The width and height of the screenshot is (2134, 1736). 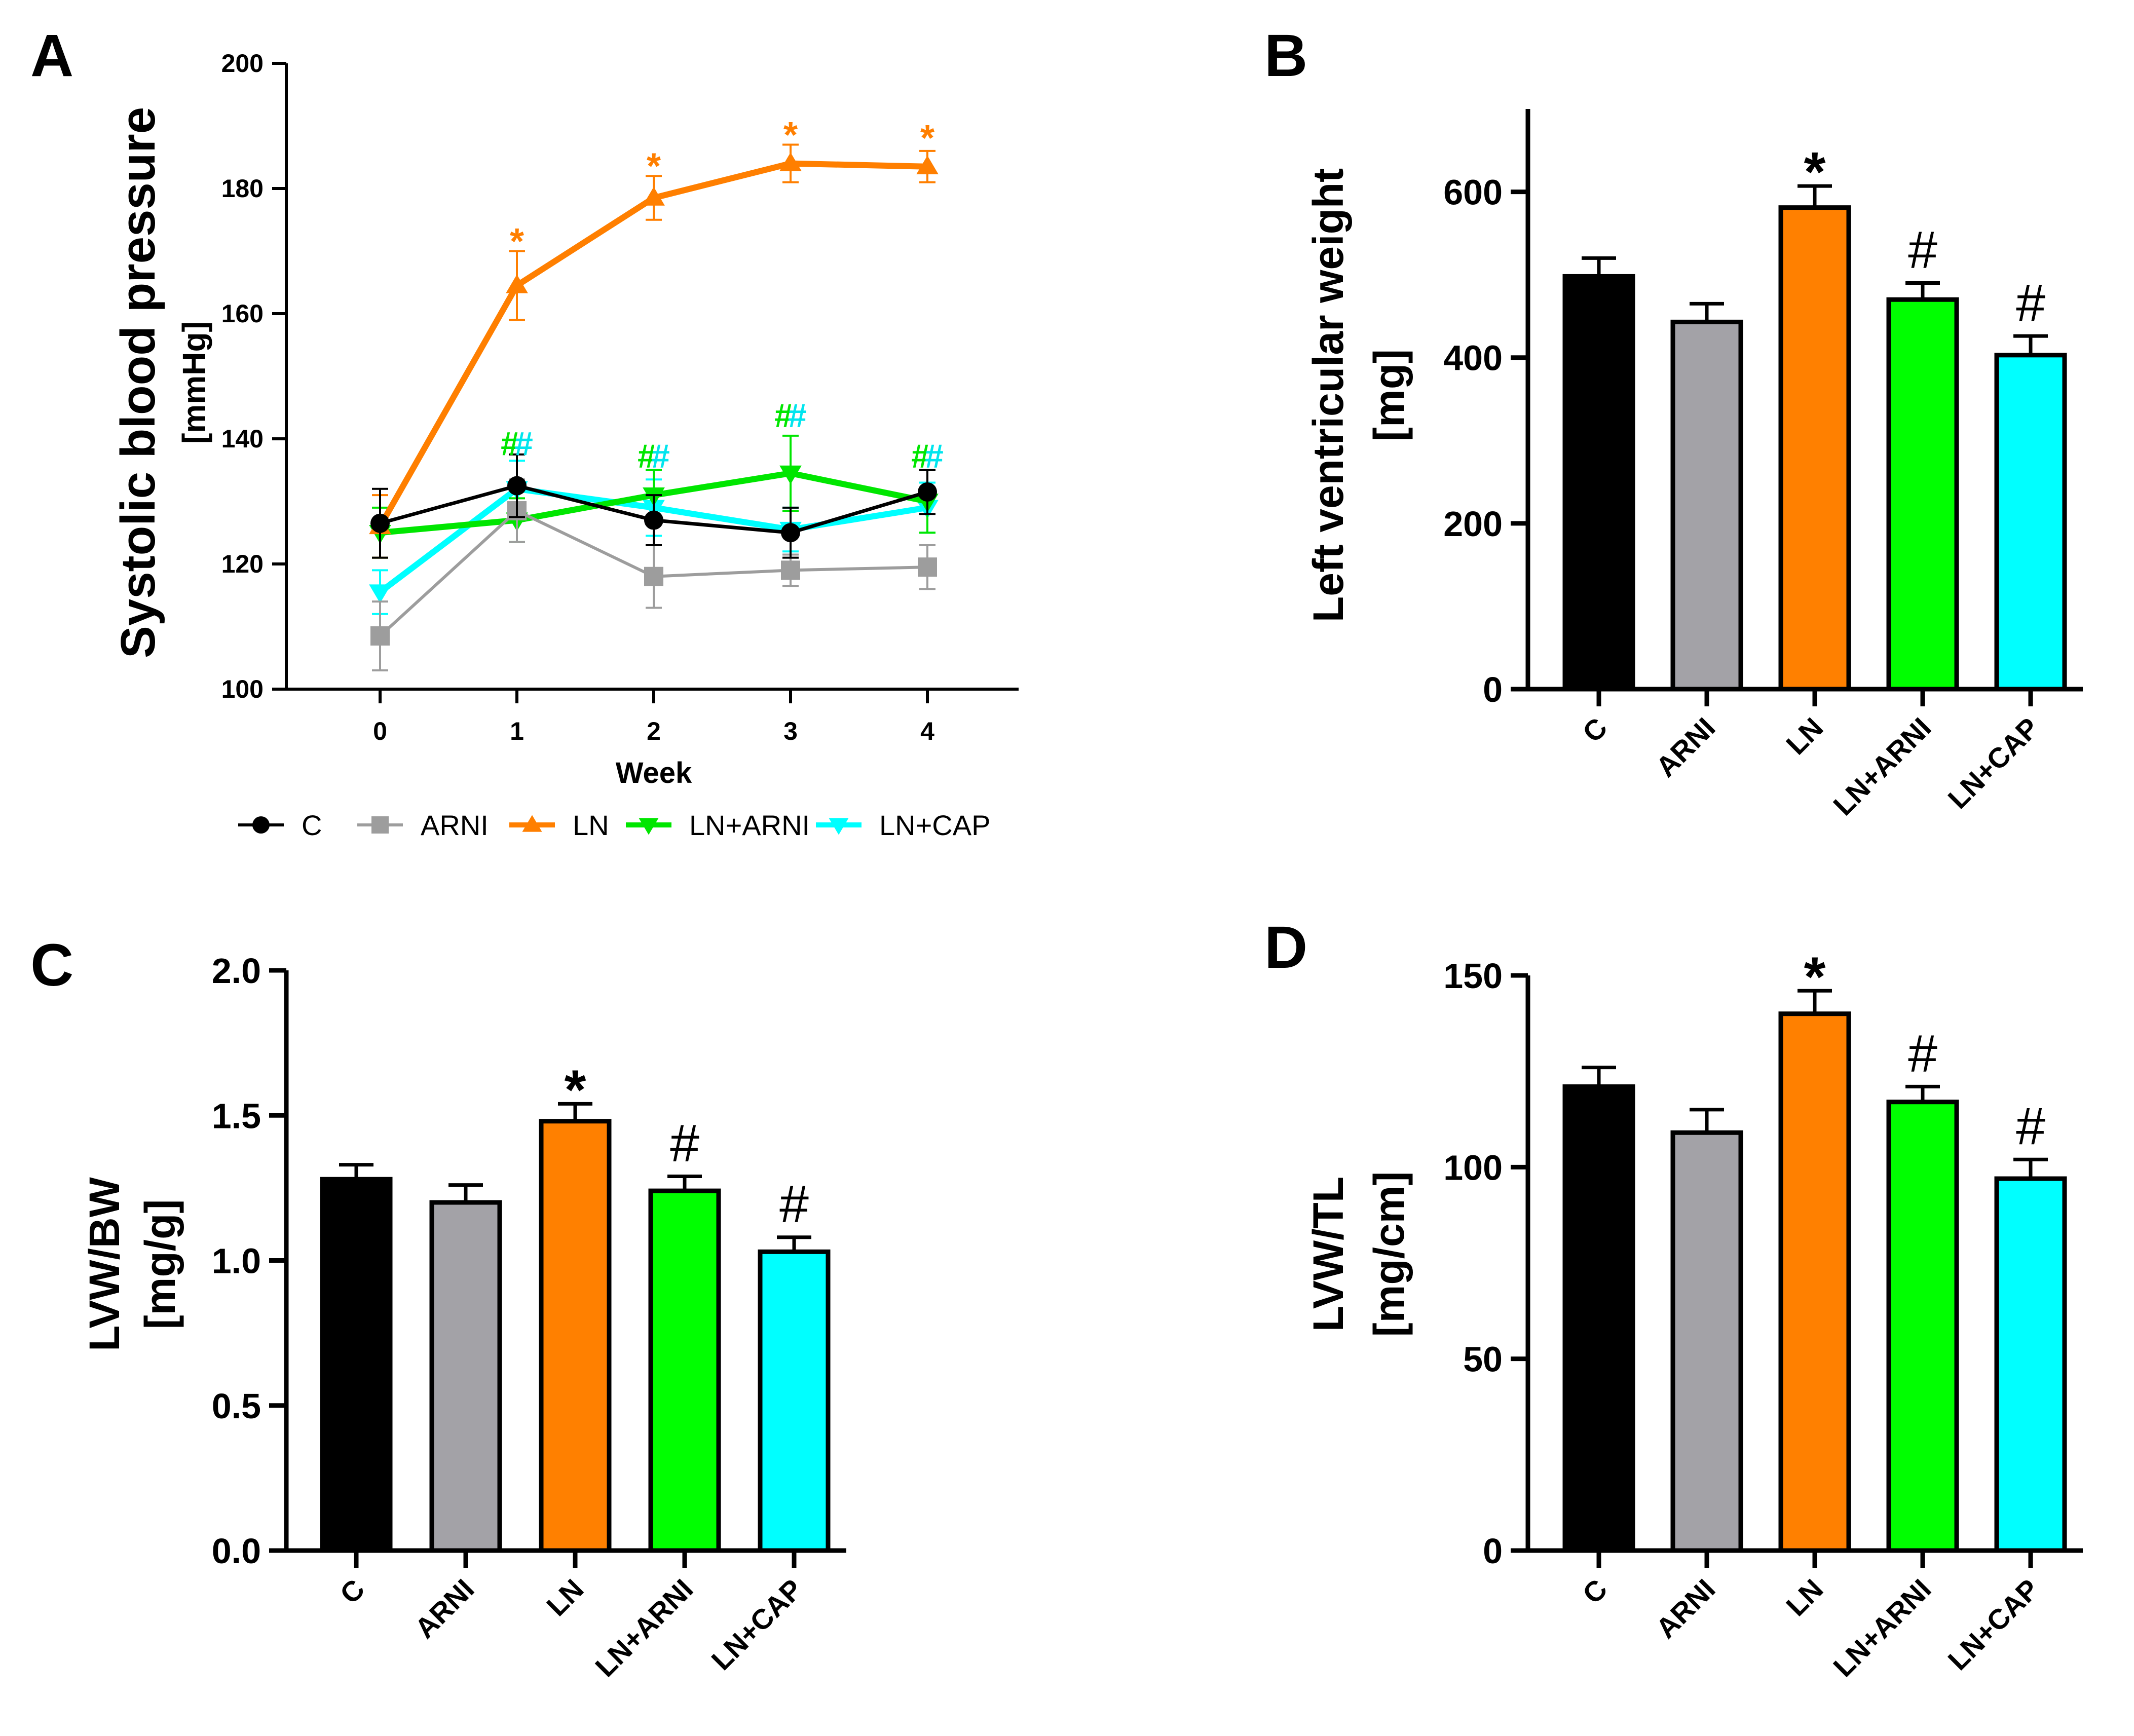 I want to click on panel-b-y-tick-label: 0, so click(x=1493, y=689).